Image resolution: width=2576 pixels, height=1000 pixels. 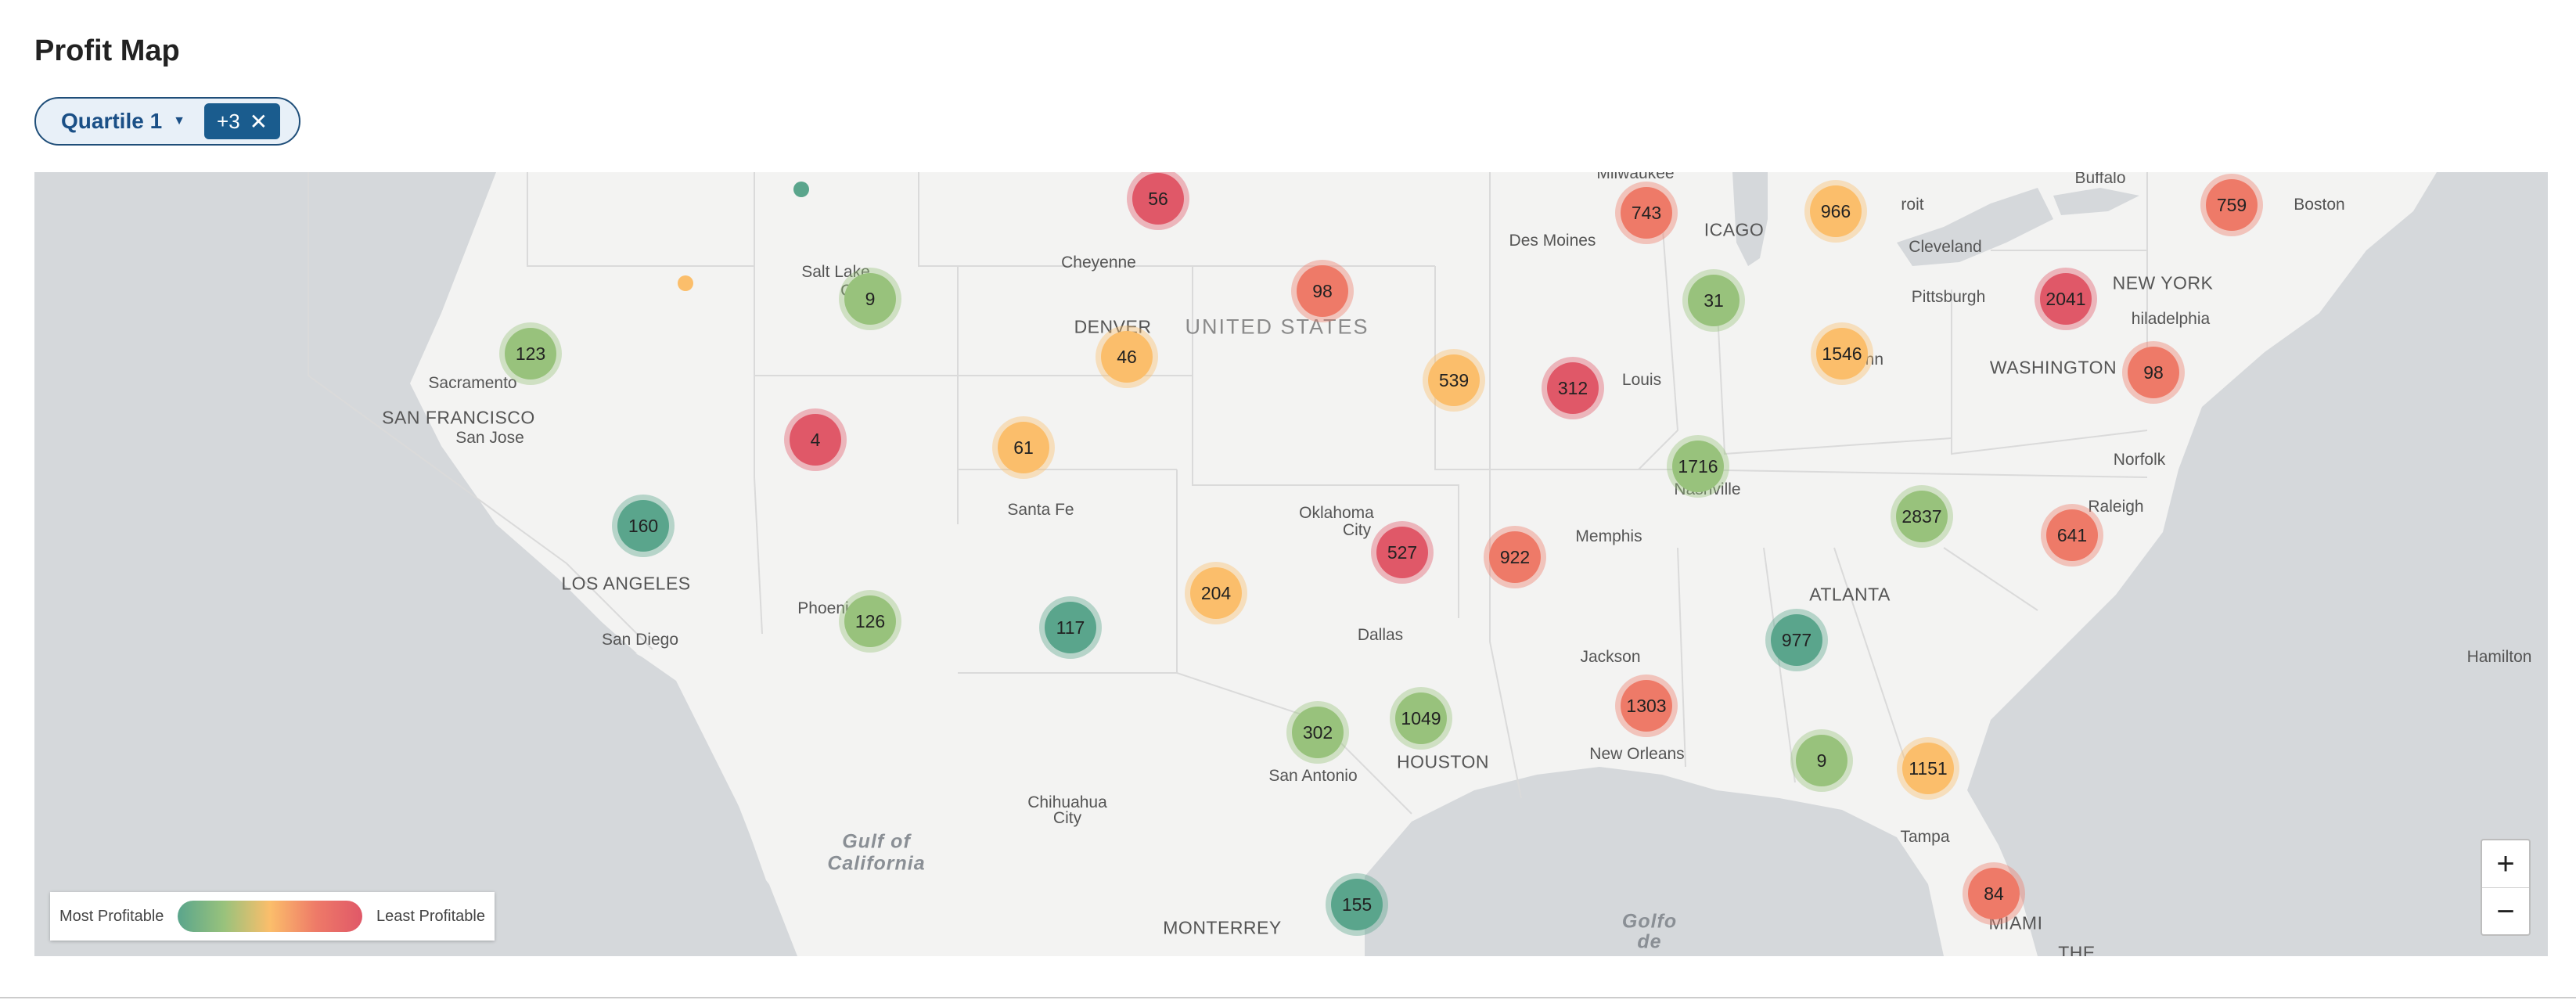 I want to click on profit-cluster-marker: 312, so click(x=1573, y=388).